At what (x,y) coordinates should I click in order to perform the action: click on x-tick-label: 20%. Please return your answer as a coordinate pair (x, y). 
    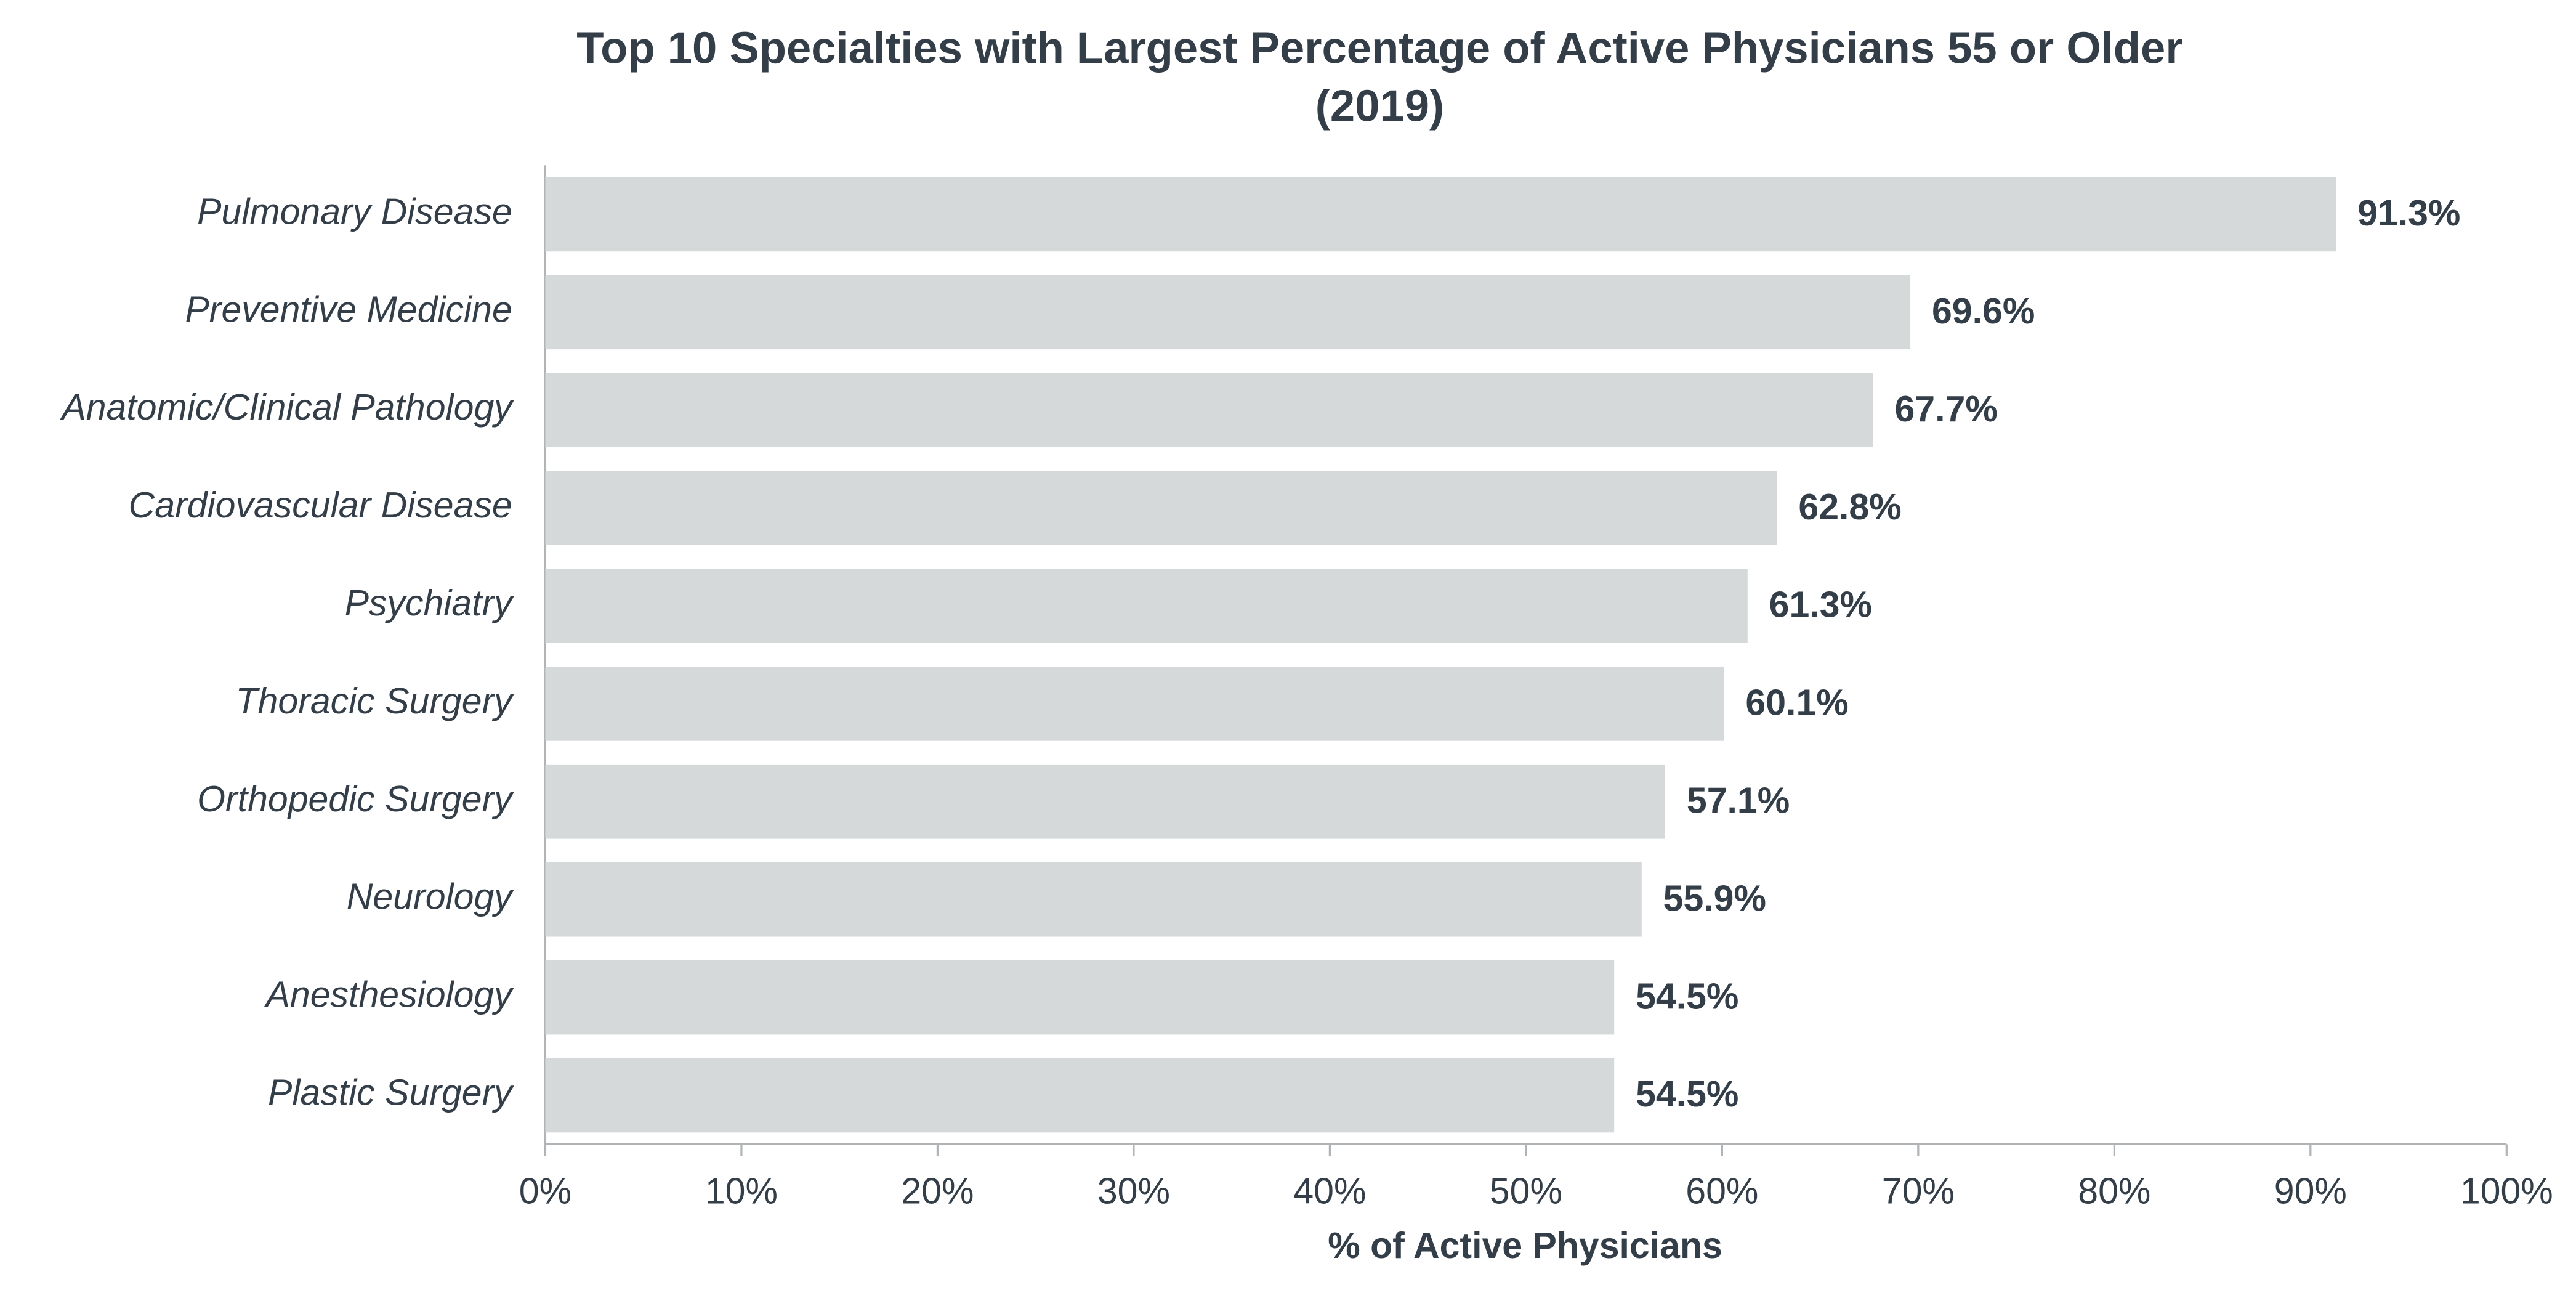
    Looking at the image, I should click on (937, 1190).